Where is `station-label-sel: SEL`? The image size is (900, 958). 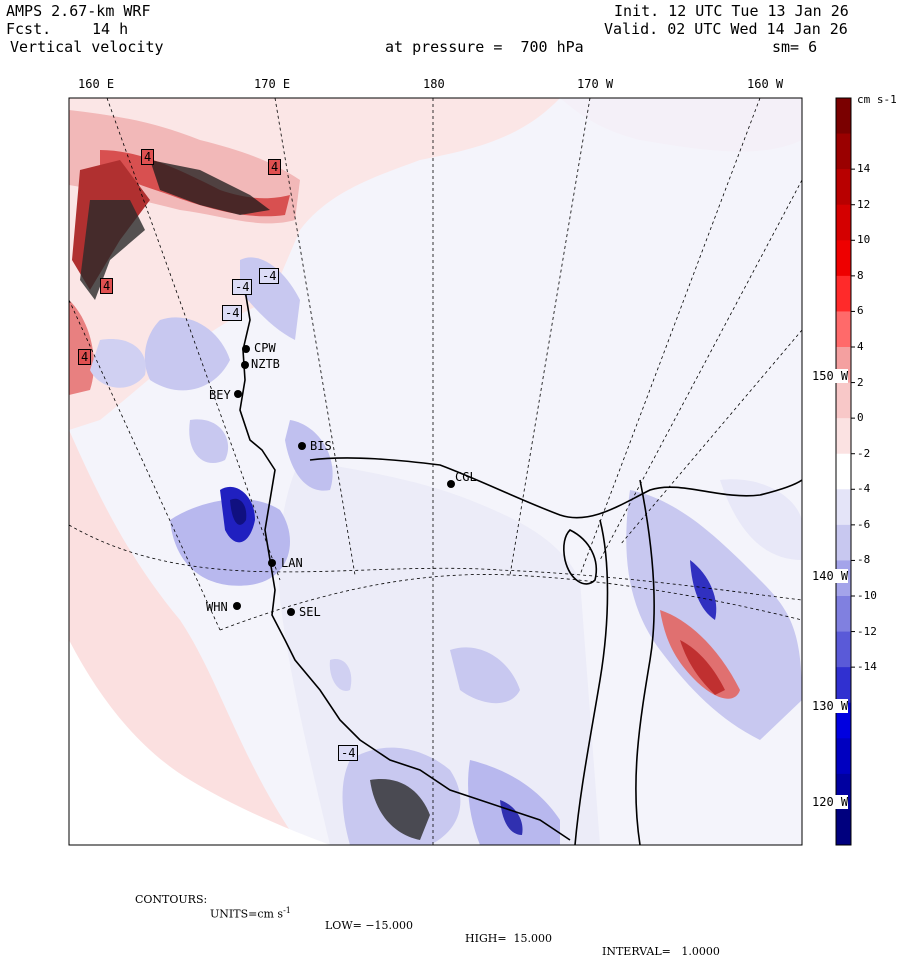 station-label-sel: SEL is located at coordinates (310, 612).